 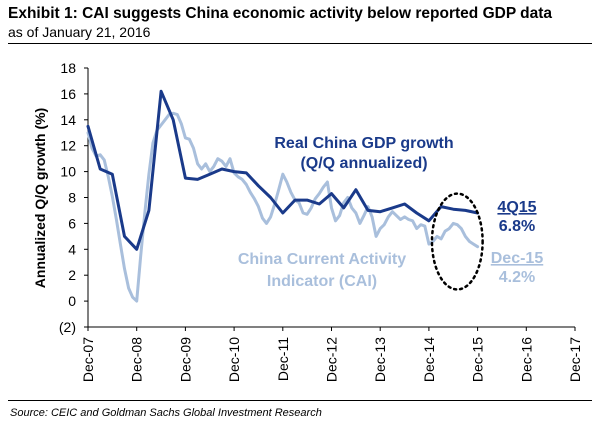 What do you see at coordinates (363, 143) in the screenshot?
I see `gdp-series-label-line1: Real China GDP growth` at bounding box center [363, 143].